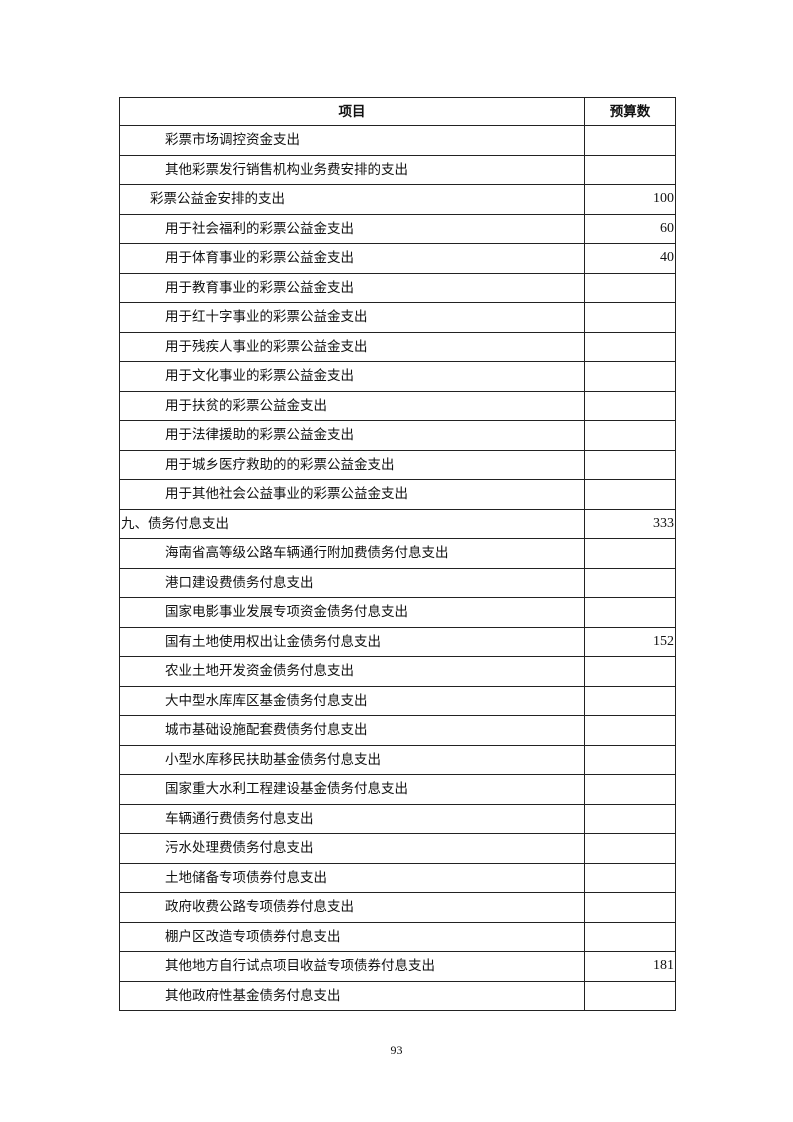 The image size is (793, 1122). Describe the element at coordinates (352, 966) in the screenshot. I see `row-item-name: 其他地方自行试点项目收益专项债券付息支出` at that location.